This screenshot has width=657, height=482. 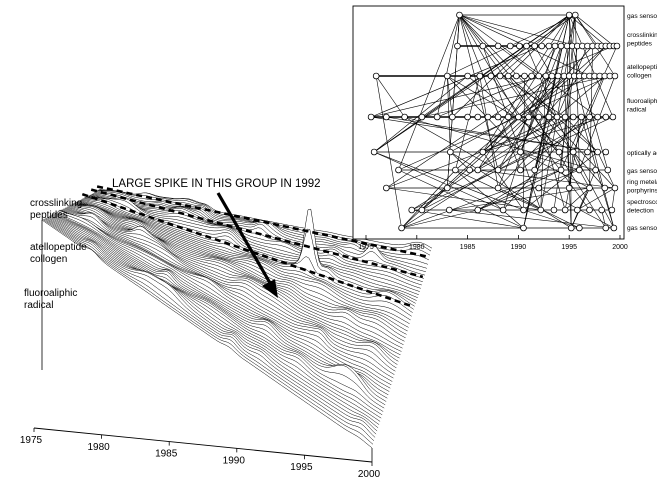 What do you see at coordinates (216, 184) in the screenshot?
I see `annotation-text: LARGE SPIKE IN THIS GROUP IN 1992` at bounding box center [216, 184].